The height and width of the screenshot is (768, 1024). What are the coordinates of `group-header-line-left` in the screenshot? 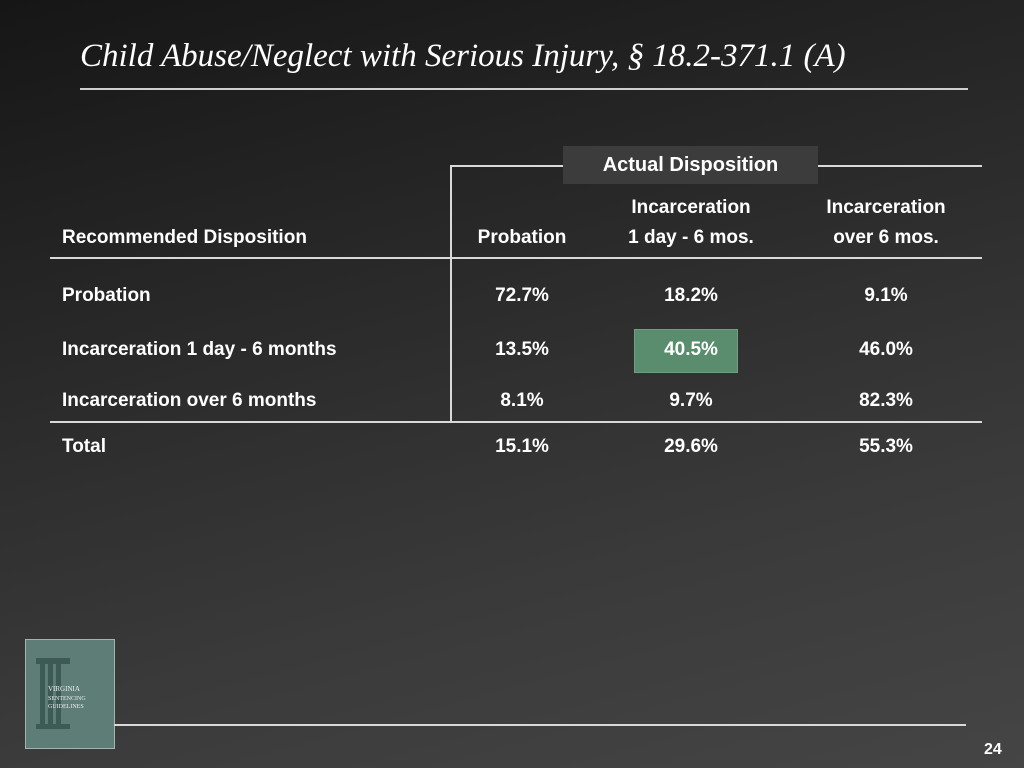 It's located at (507, 166).